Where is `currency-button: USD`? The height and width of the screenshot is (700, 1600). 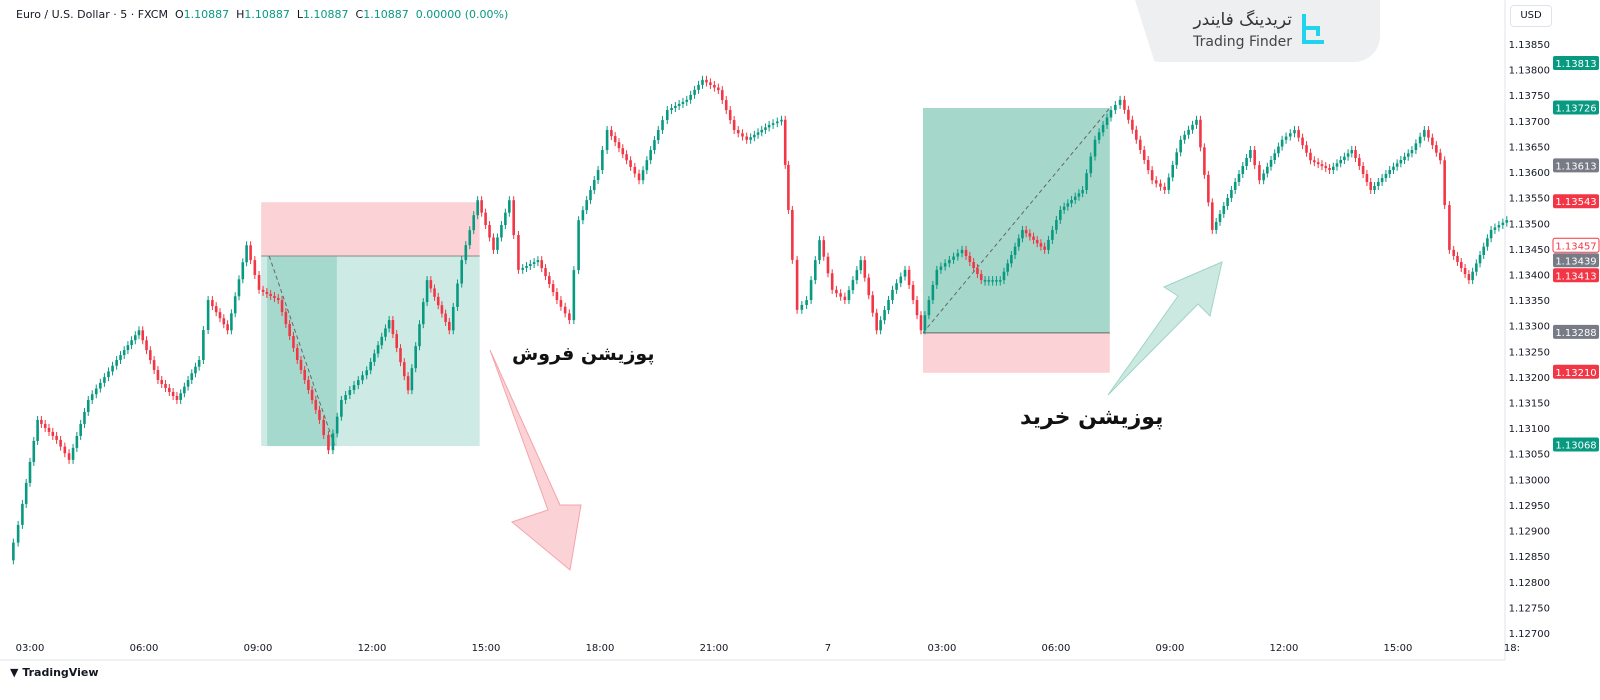
currency-button: USD is located at coordinates (1531, 16).